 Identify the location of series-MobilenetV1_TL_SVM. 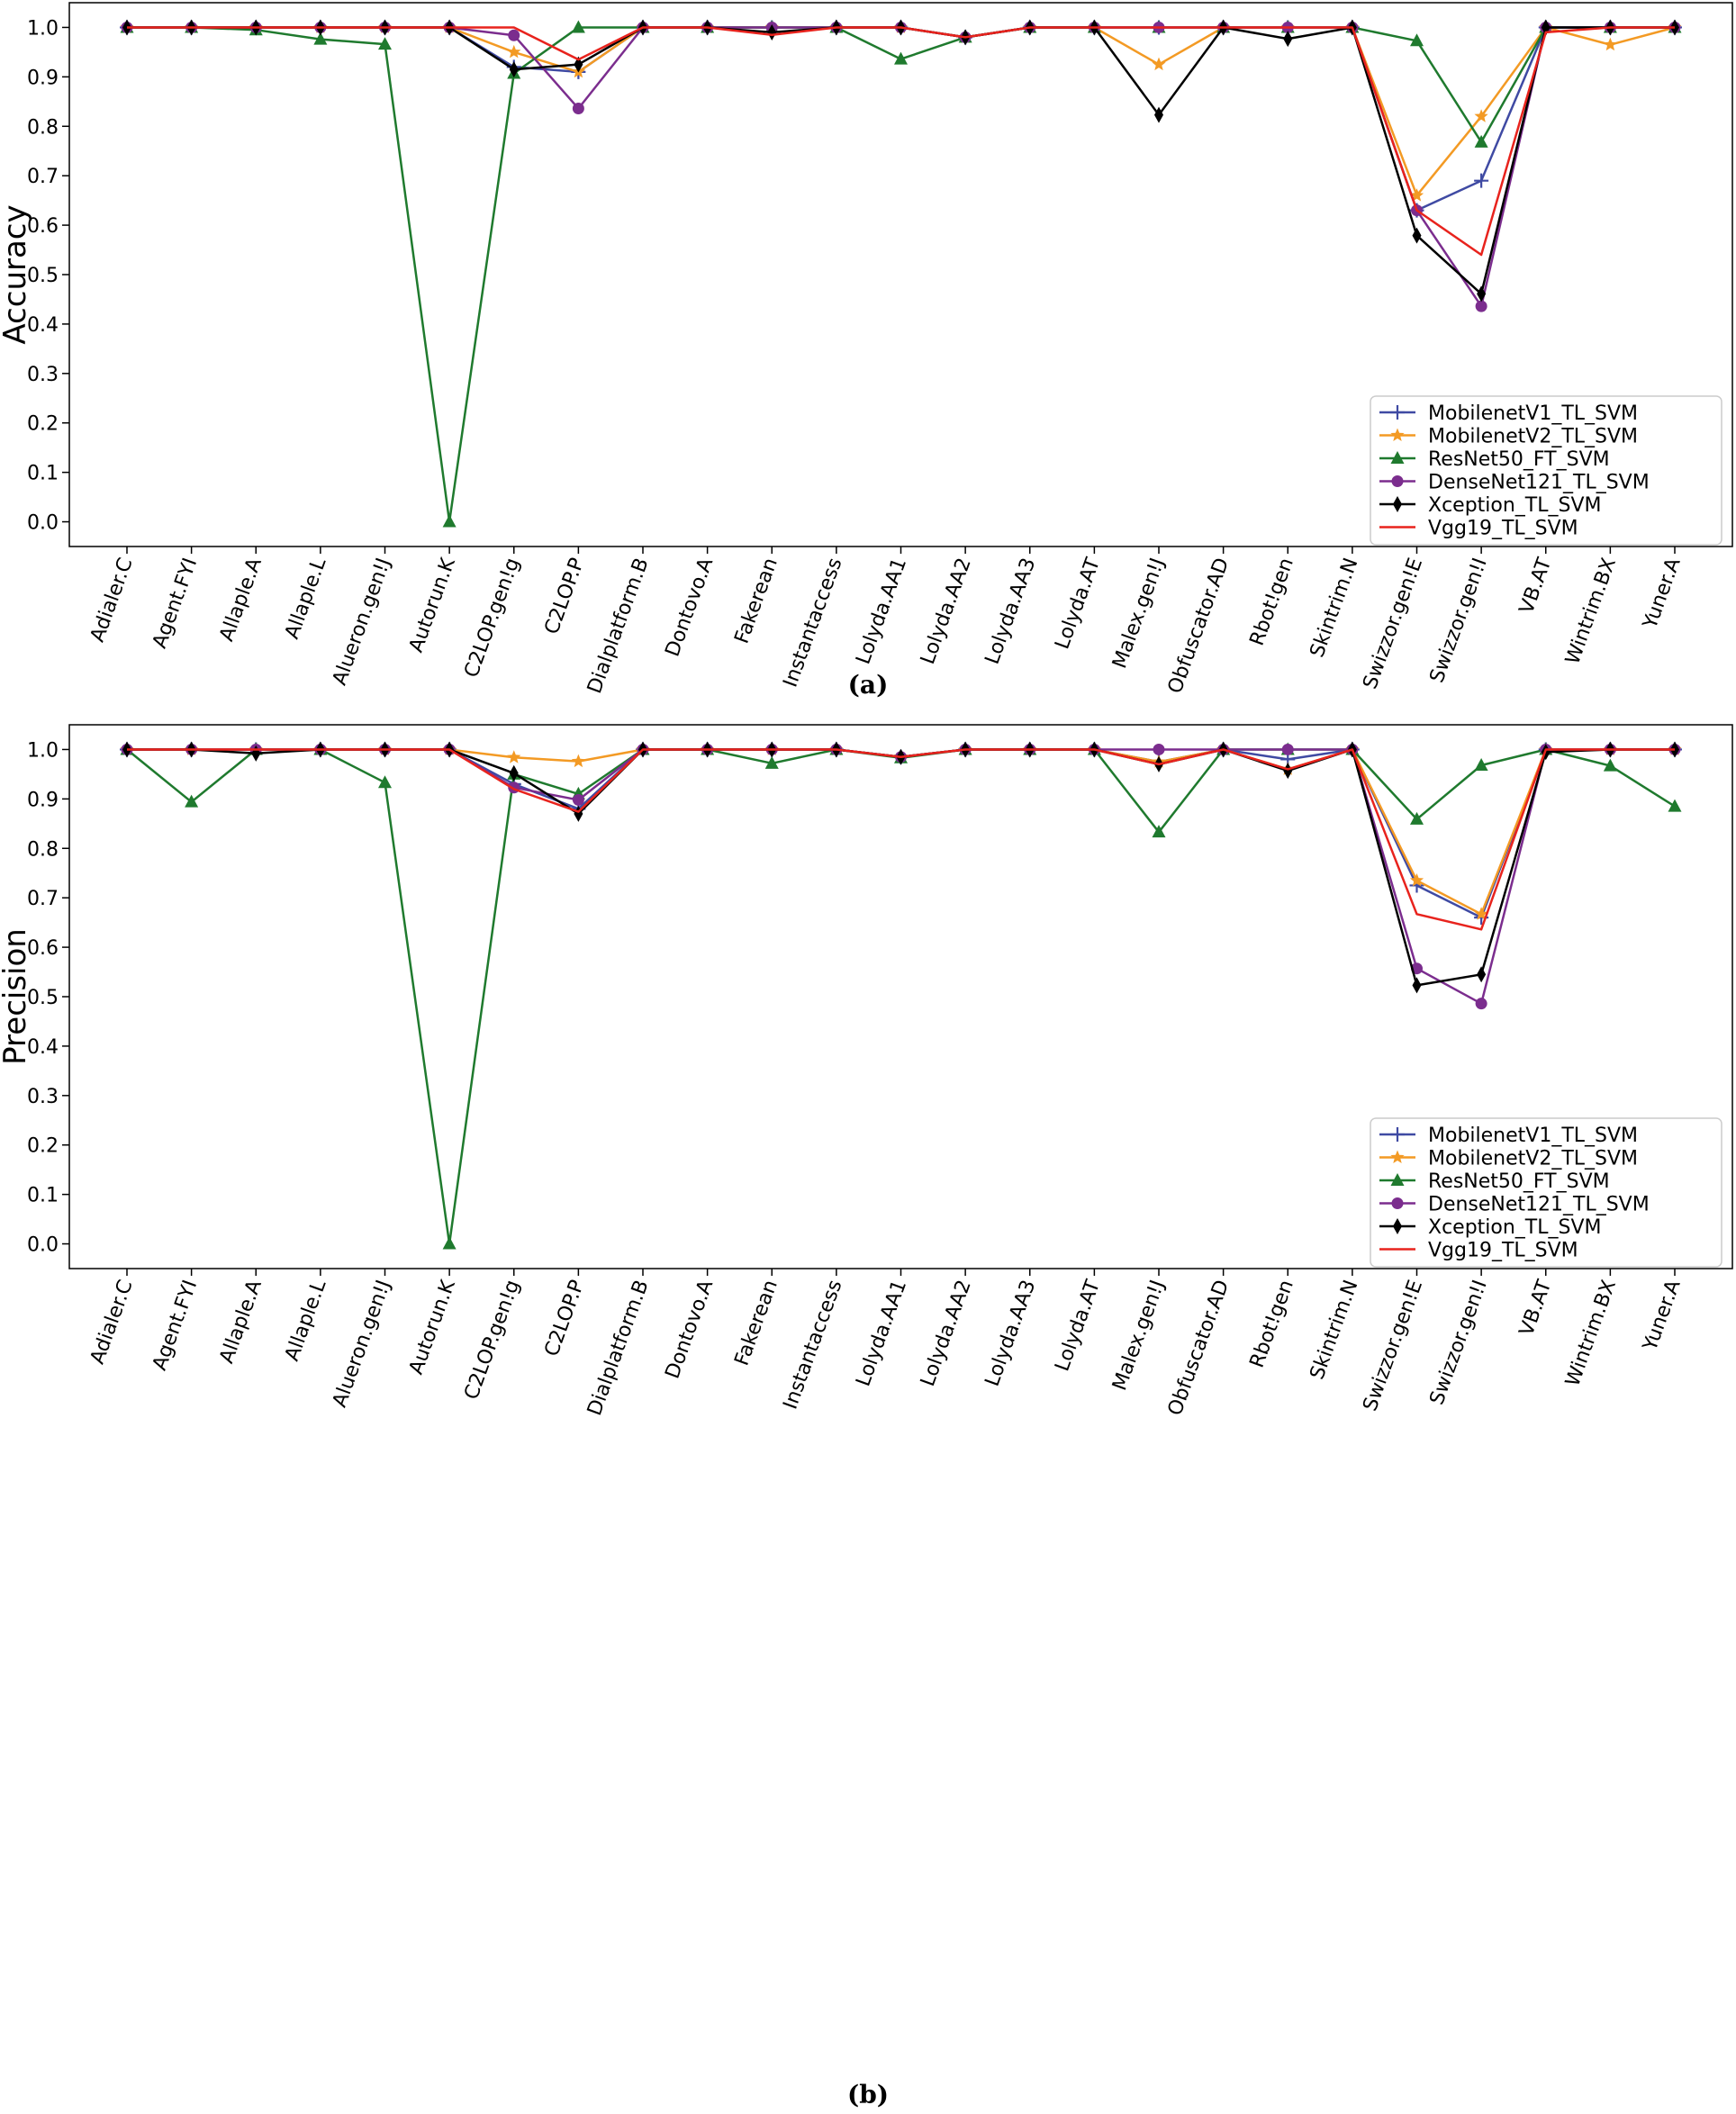
(901, 119).